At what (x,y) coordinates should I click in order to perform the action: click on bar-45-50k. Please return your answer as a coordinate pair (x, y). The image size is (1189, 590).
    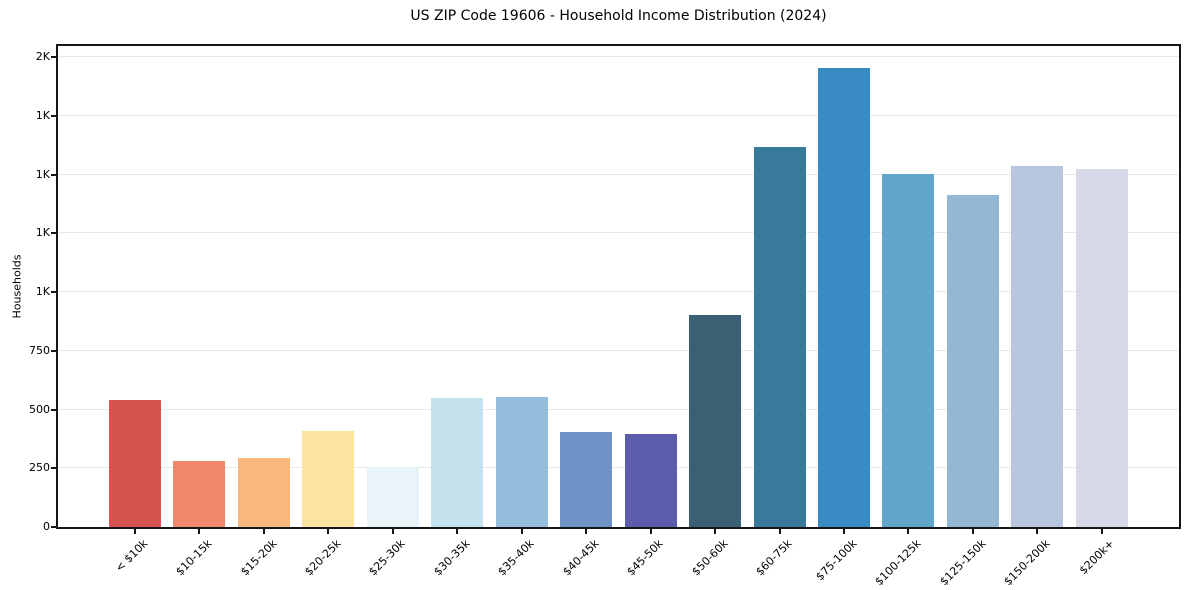
    Looking at the image, I should click on (650, 480).